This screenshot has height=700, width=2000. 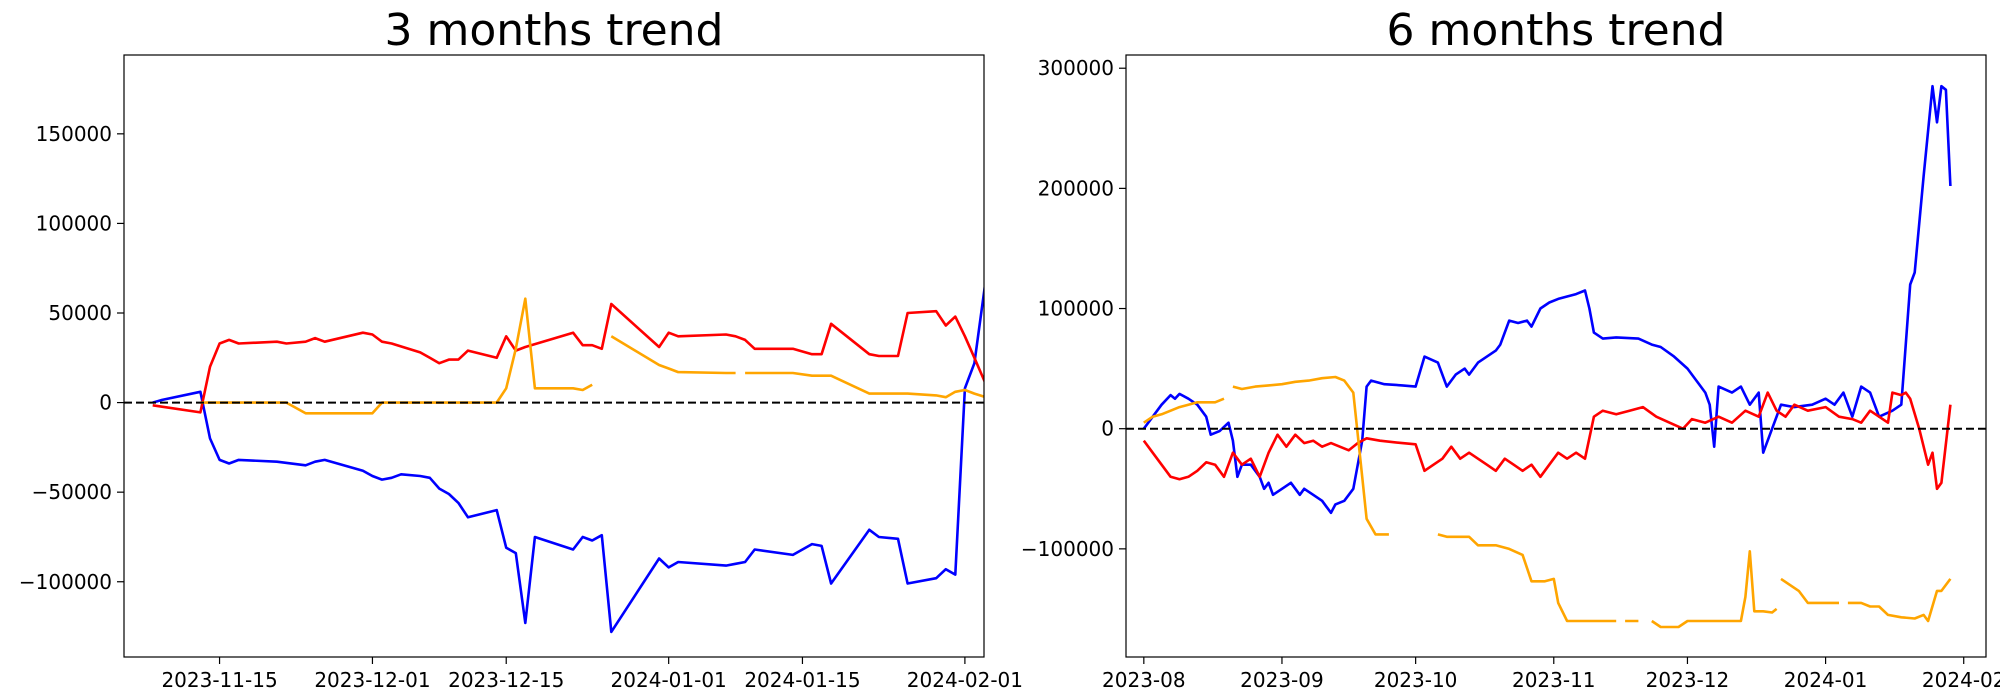 What do you see at coordinates (1076, 188) in the screenshot?
I see `y-tick-label: 200000` at bounding box center [1076, 188].